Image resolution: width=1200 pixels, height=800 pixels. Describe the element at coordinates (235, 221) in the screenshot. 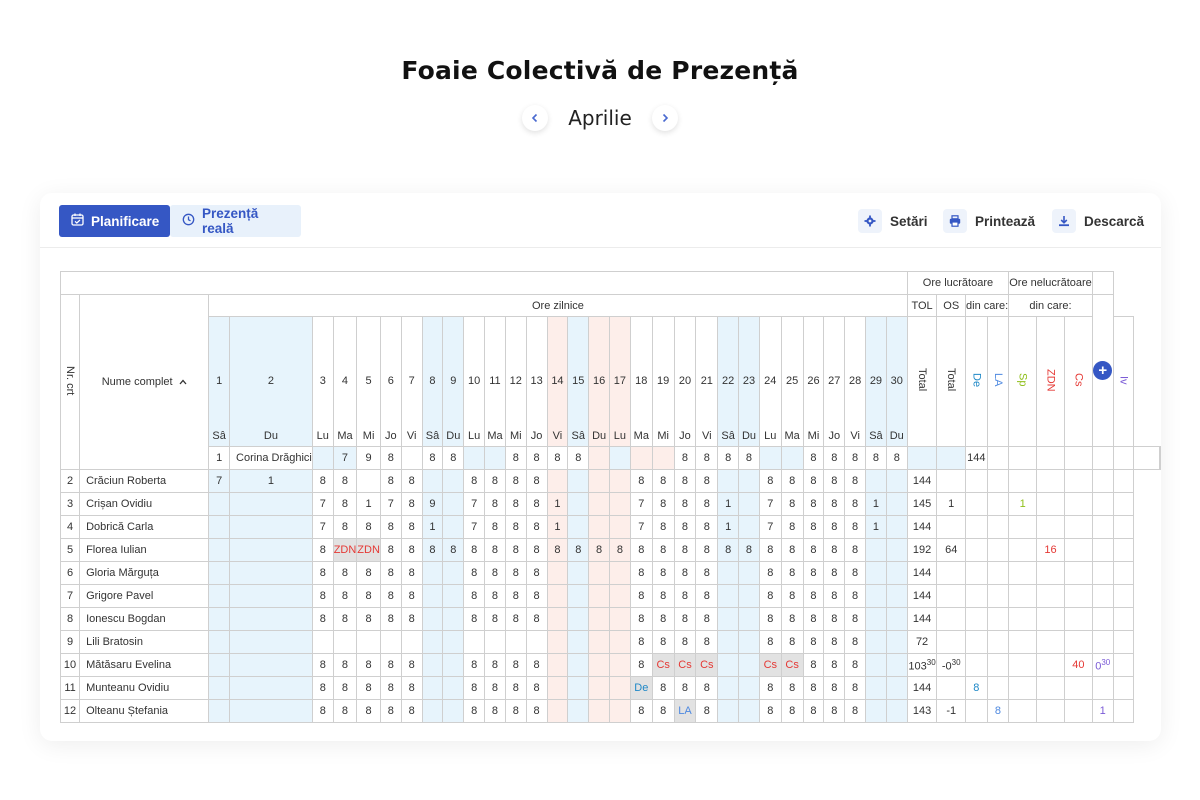

I see `tab-prezenta-reala: Prezență reală` at that location.